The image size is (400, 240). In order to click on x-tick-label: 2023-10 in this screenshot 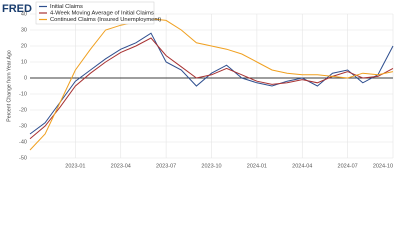, I will do `click(211, 166)`.